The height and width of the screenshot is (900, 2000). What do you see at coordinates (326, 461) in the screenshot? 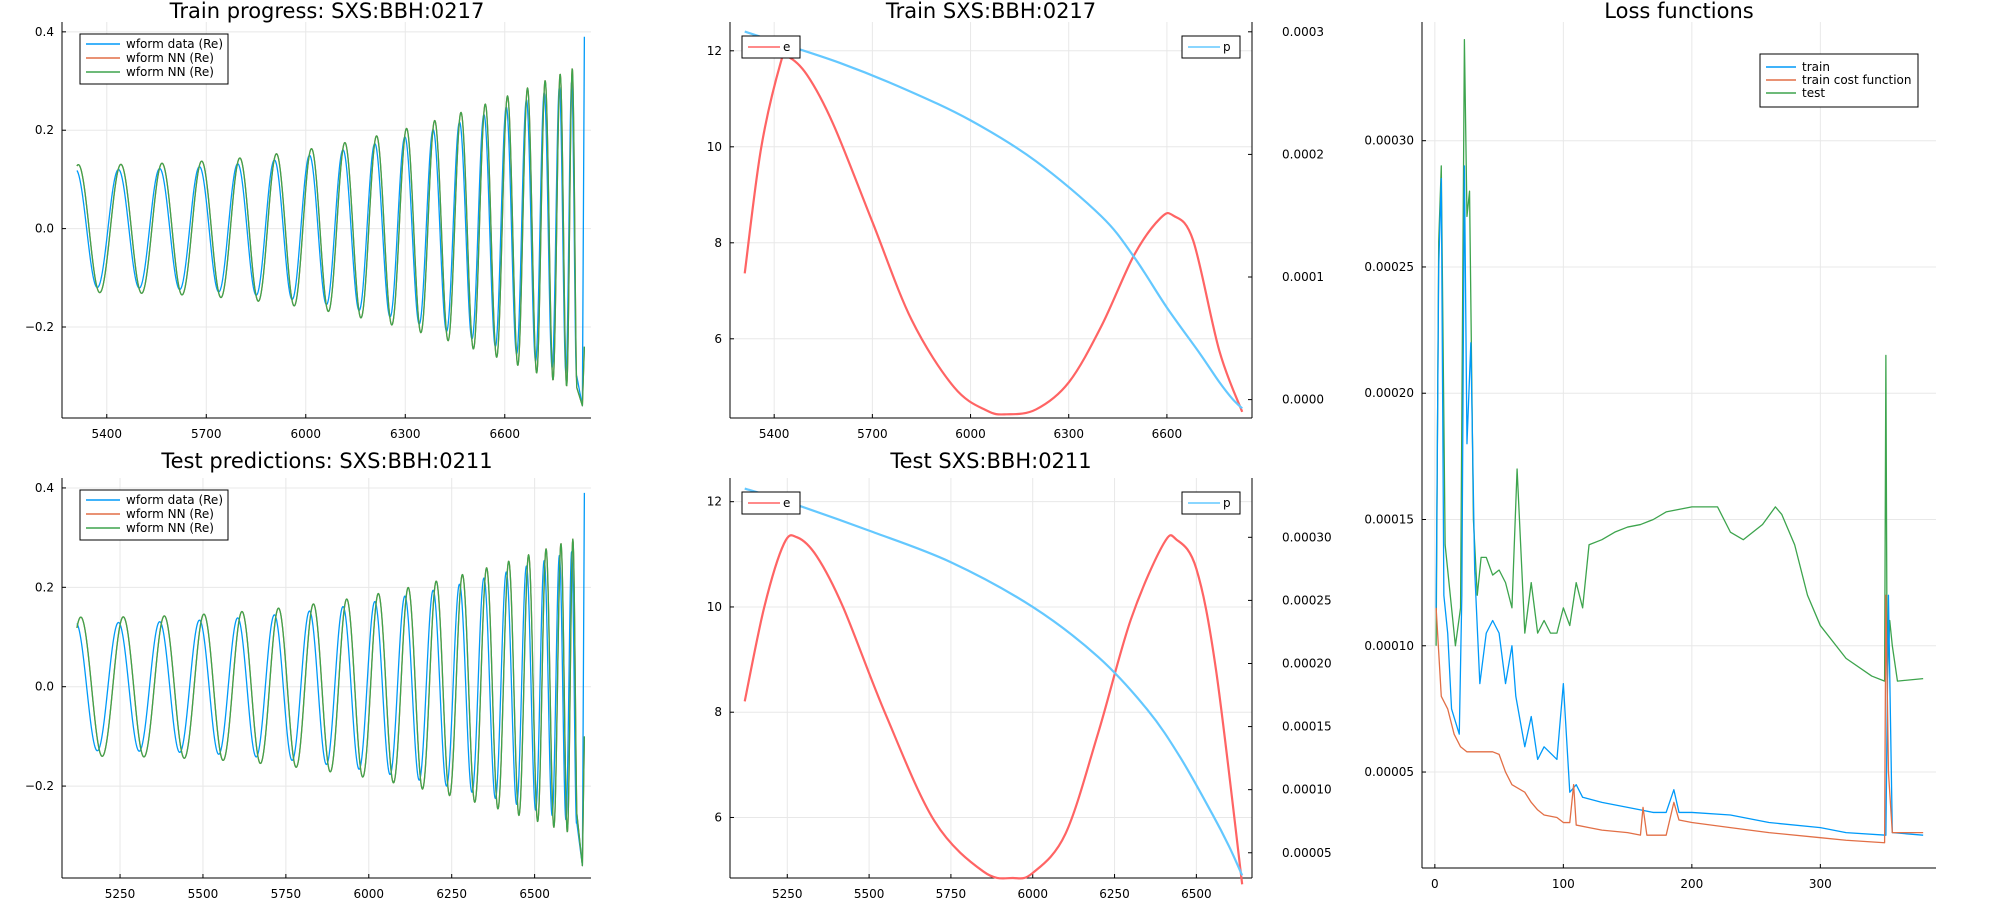
I see `chart-title: Test predictions: SXS:BBH:0211` at bounding box center [326, 461].